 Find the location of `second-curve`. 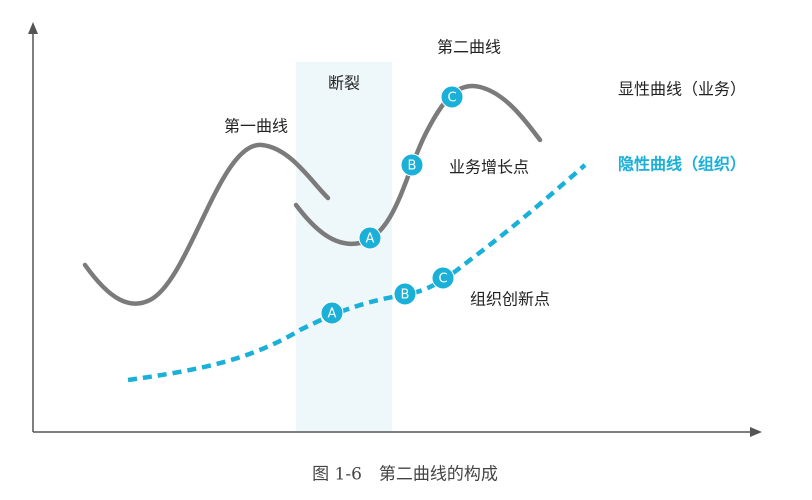

second-curve is located at coordinates (418, 165).